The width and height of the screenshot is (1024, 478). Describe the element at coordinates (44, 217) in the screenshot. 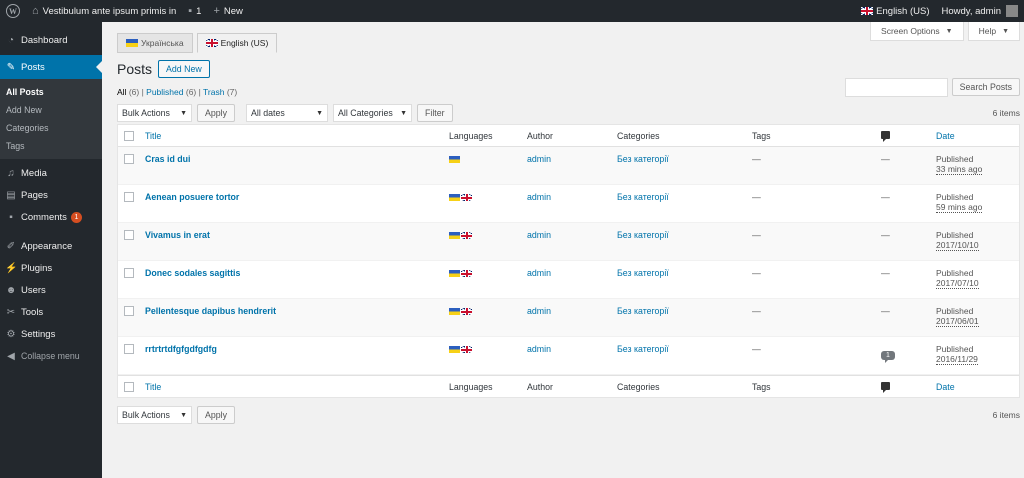

I see `menu-label: Comments` at that location.